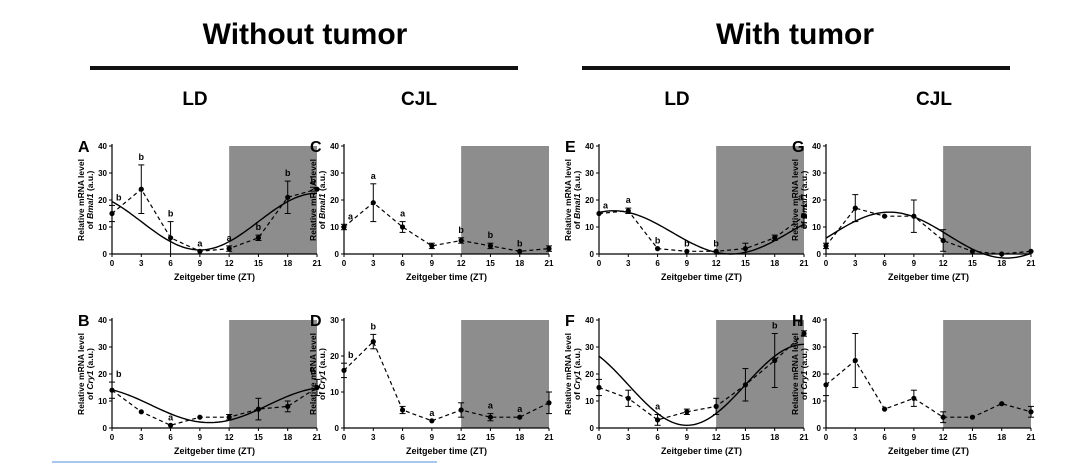 The image size is (1080, 472). What do you see at coordinates (90, 379) in the screenshot?
I see `y-axis-title-gene: Cry1` at bounding box center [90, 379].